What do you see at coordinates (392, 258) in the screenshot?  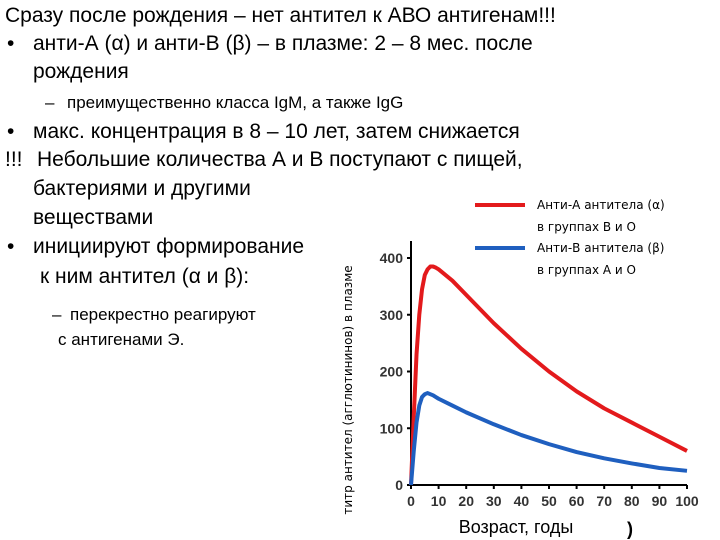 I see `y-tick-label: 400` at bounding box center [392, 258].